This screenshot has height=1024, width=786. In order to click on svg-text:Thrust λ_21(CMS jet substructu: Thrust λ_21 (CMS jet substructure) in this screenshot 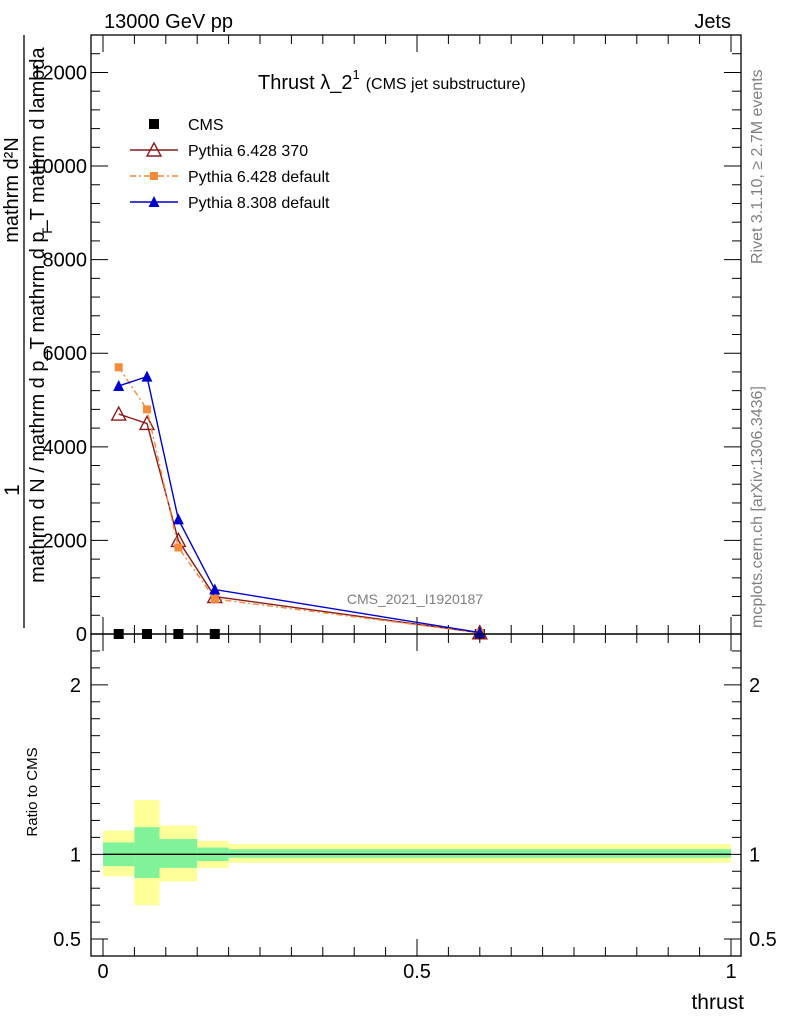, I will do `click(392, 80)`.